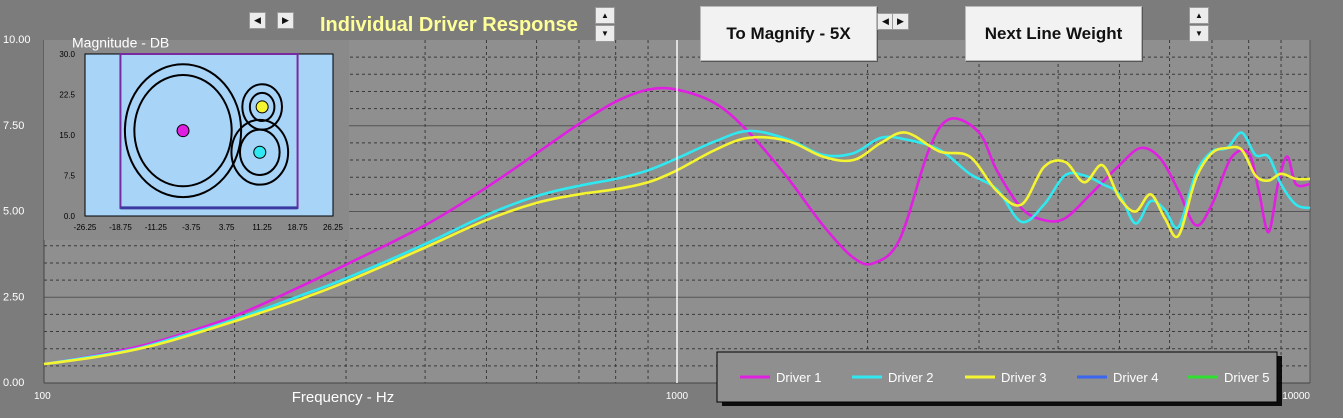 The width and height of the screenshot is (1343, 418). What do you see at coordinates (85, 227) in the screenshot?
I see `inset-x-tick-label: -26.25` at bounding box center [85, 227].